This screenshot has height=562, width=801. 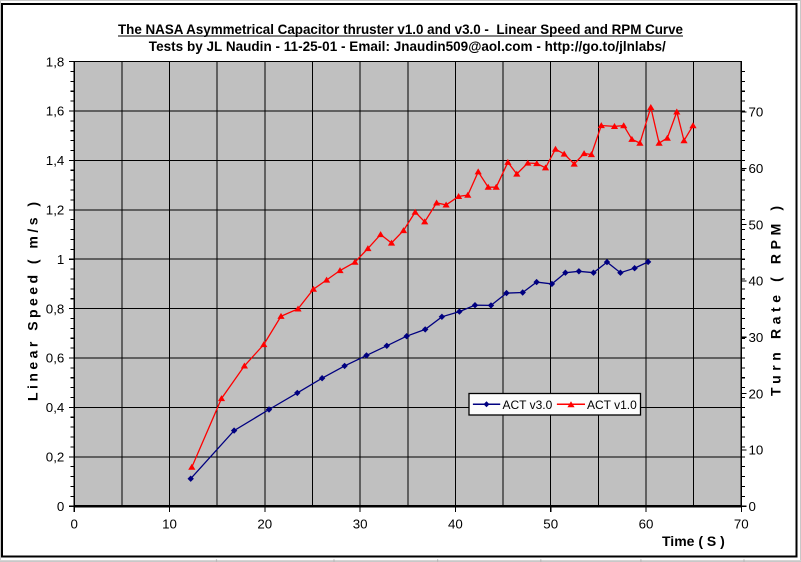 I want to click on svg-text: 1,4, so click(x=55, y=160).